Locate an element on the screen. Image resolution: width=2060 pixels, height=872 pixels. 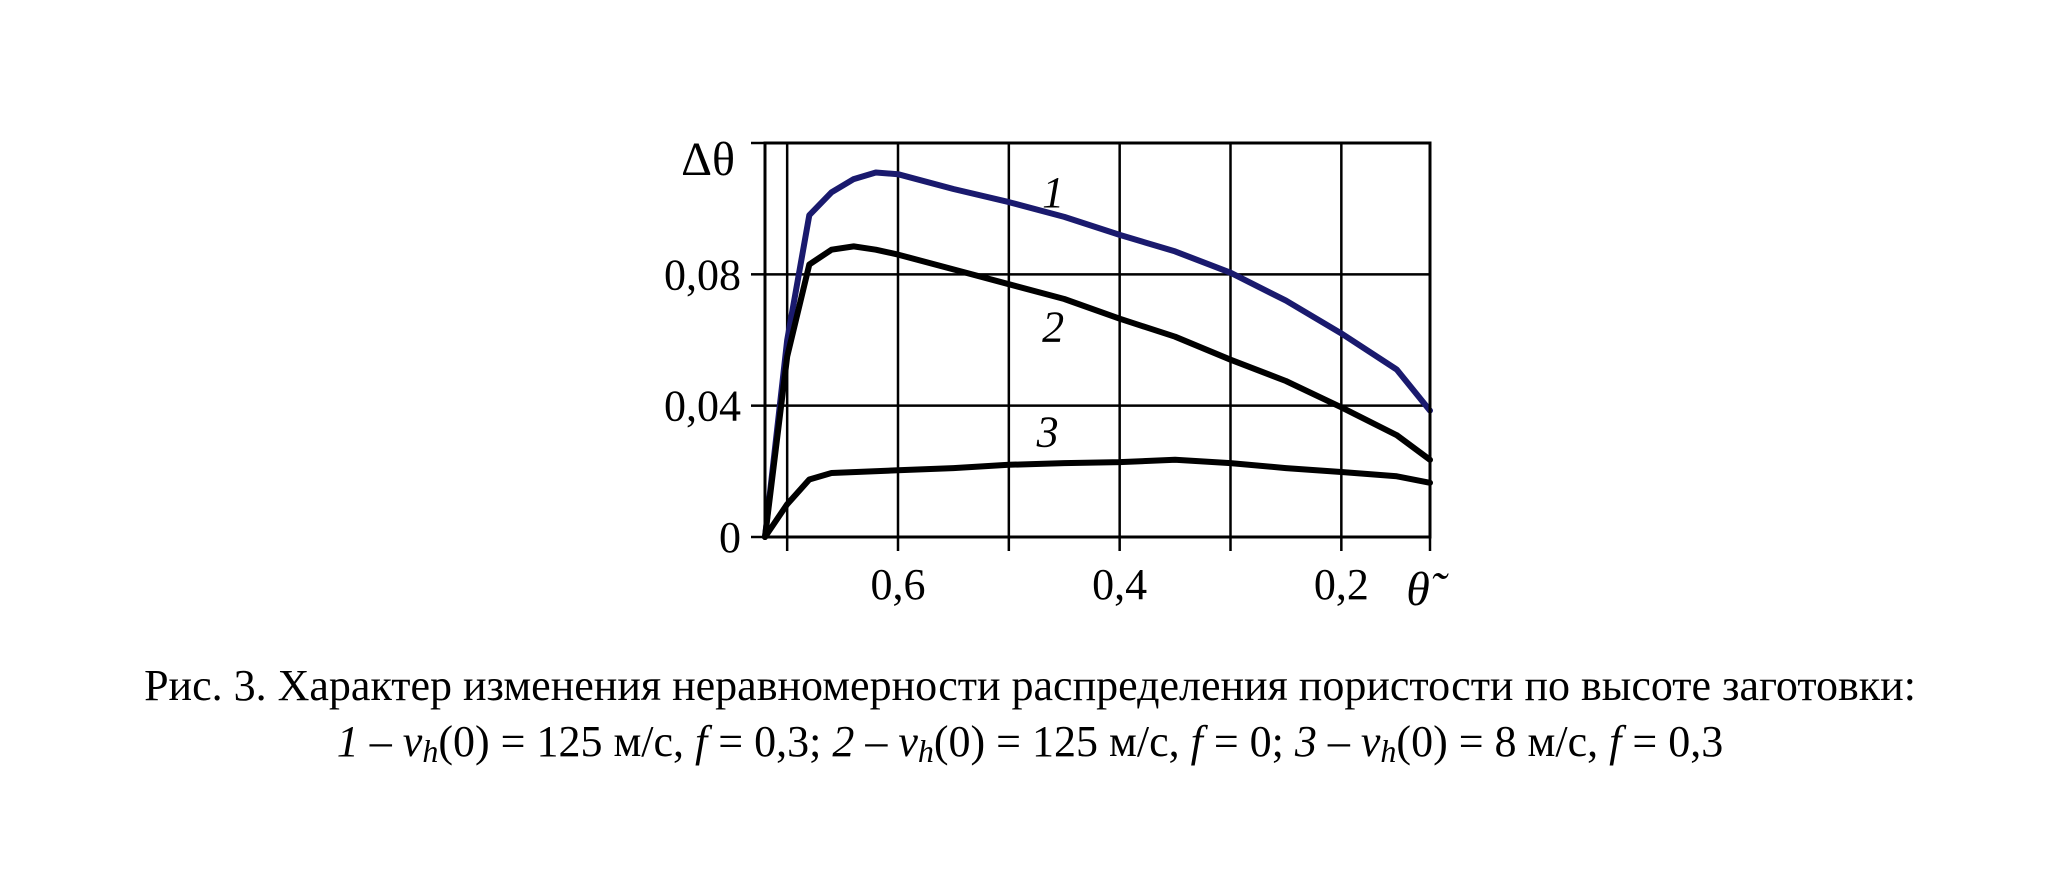
x-tick-label: 0,2 is located at coordinates (1341, 584).